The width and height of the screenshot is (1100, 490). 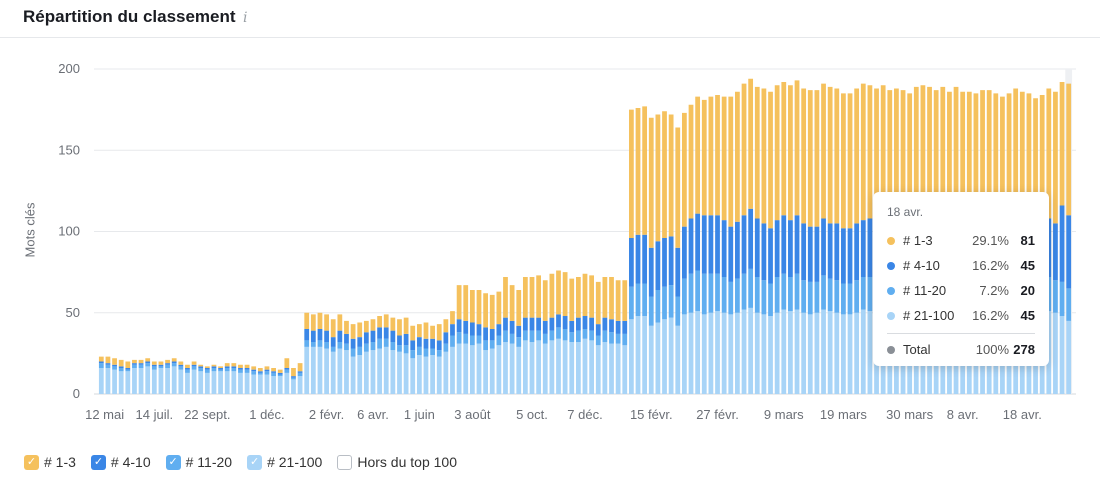 I want to click on legend-item-outside-top100: Hors du top 100, so click(x=397, y=462).